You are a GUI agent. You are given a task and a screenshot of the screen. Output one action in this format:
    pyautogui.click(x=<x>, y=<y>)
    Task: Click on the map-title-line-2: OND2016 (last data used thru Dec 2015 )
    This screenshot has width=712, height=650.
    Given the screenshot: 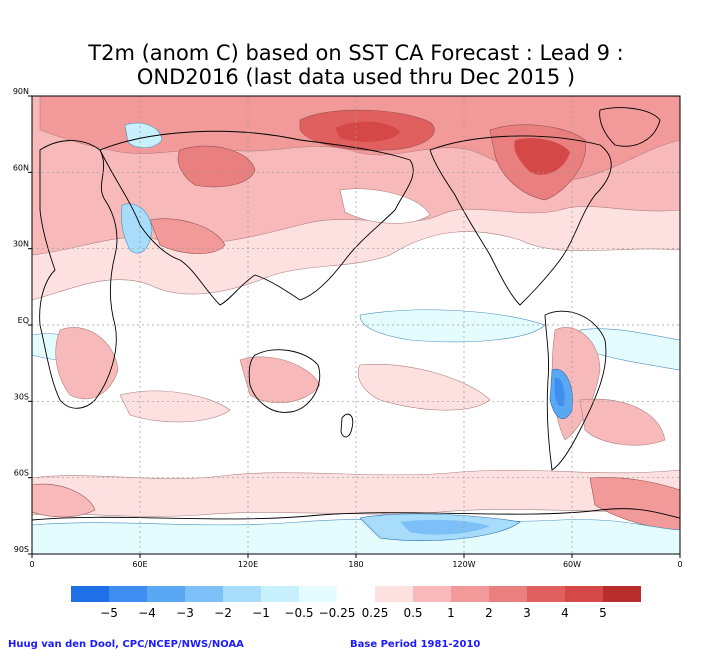 What is the action you would take?
    pyautogui.click(x=356, y=77)
    